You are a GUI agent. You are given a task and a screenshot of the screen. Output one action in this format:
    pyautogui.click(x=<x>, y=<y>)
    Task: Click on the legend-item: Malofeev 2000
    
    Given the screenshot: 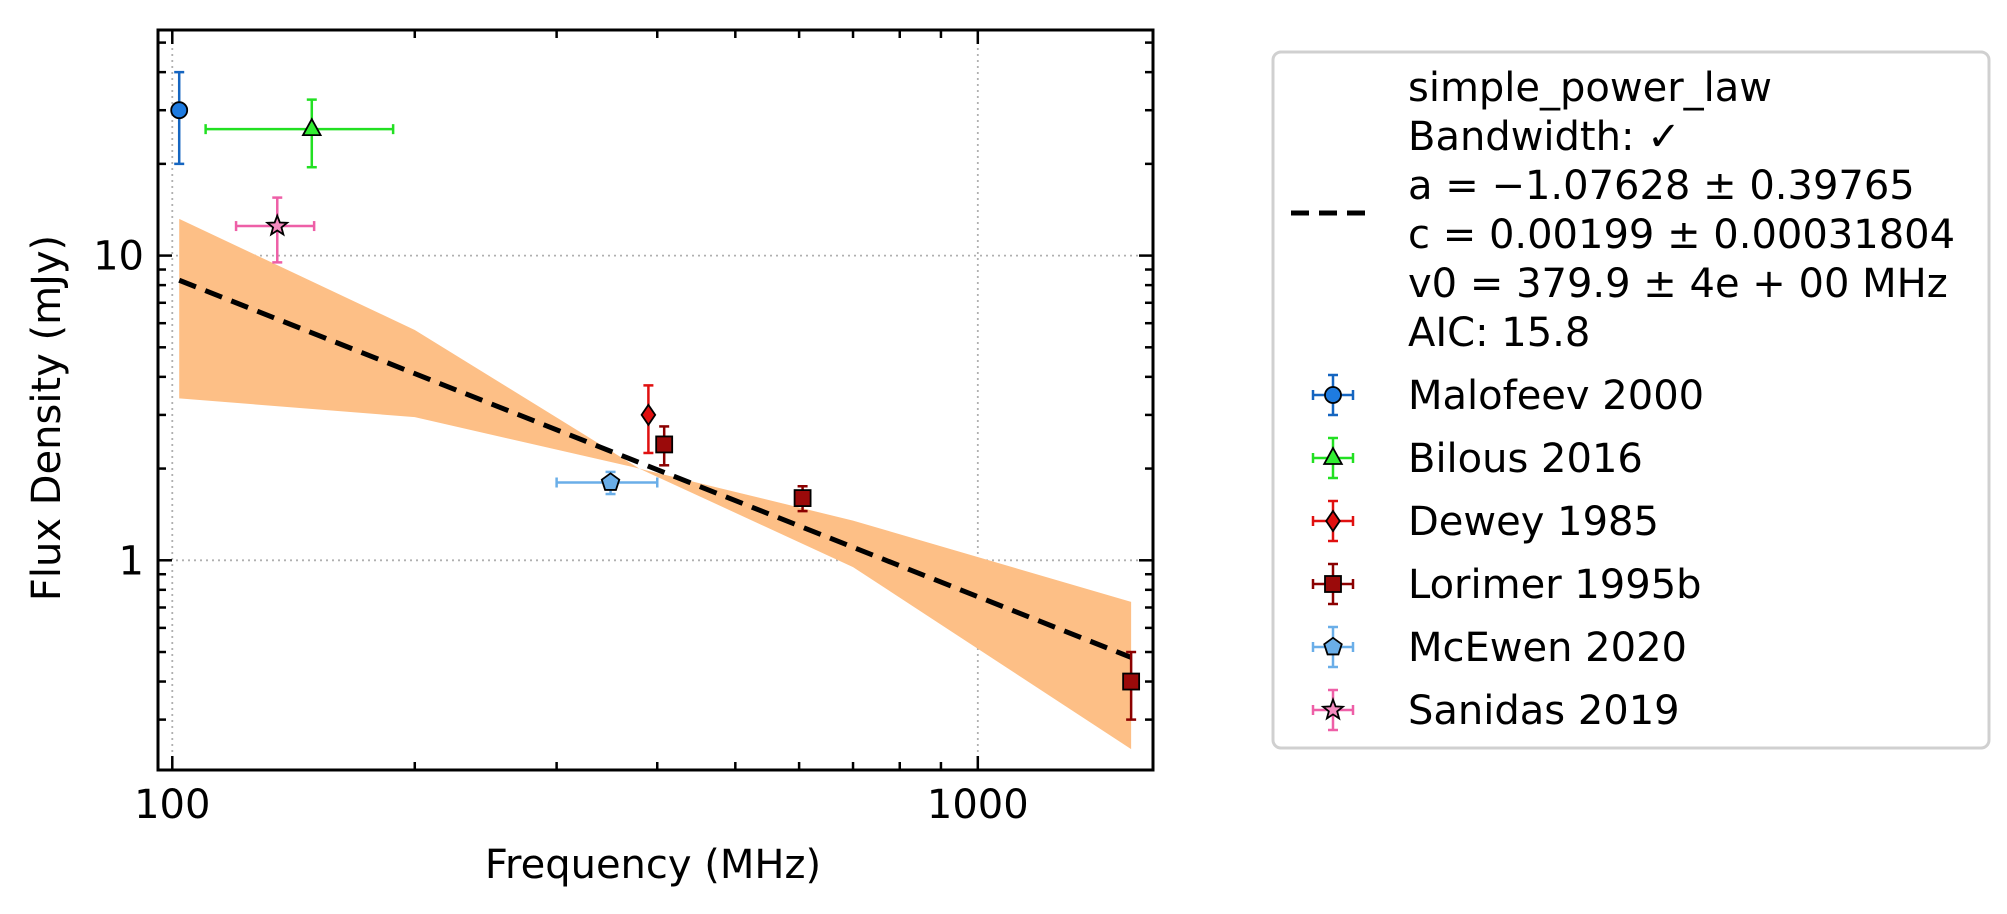 What is the action you would take?
    pyautogui.click(x=1507, y=396)
    